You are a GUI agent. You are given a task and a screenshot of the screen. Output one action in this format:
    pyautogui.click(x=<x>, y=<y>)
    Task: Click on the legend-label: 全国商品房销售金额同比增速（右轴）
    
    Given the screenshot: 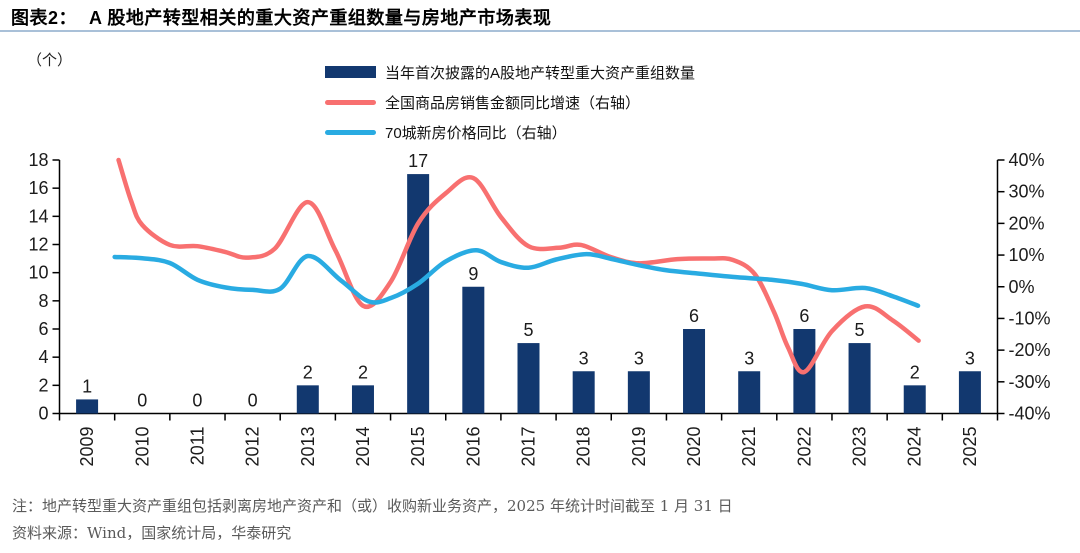 What is the action you would take?
    pyautogui.click(x=513, y=103)
    